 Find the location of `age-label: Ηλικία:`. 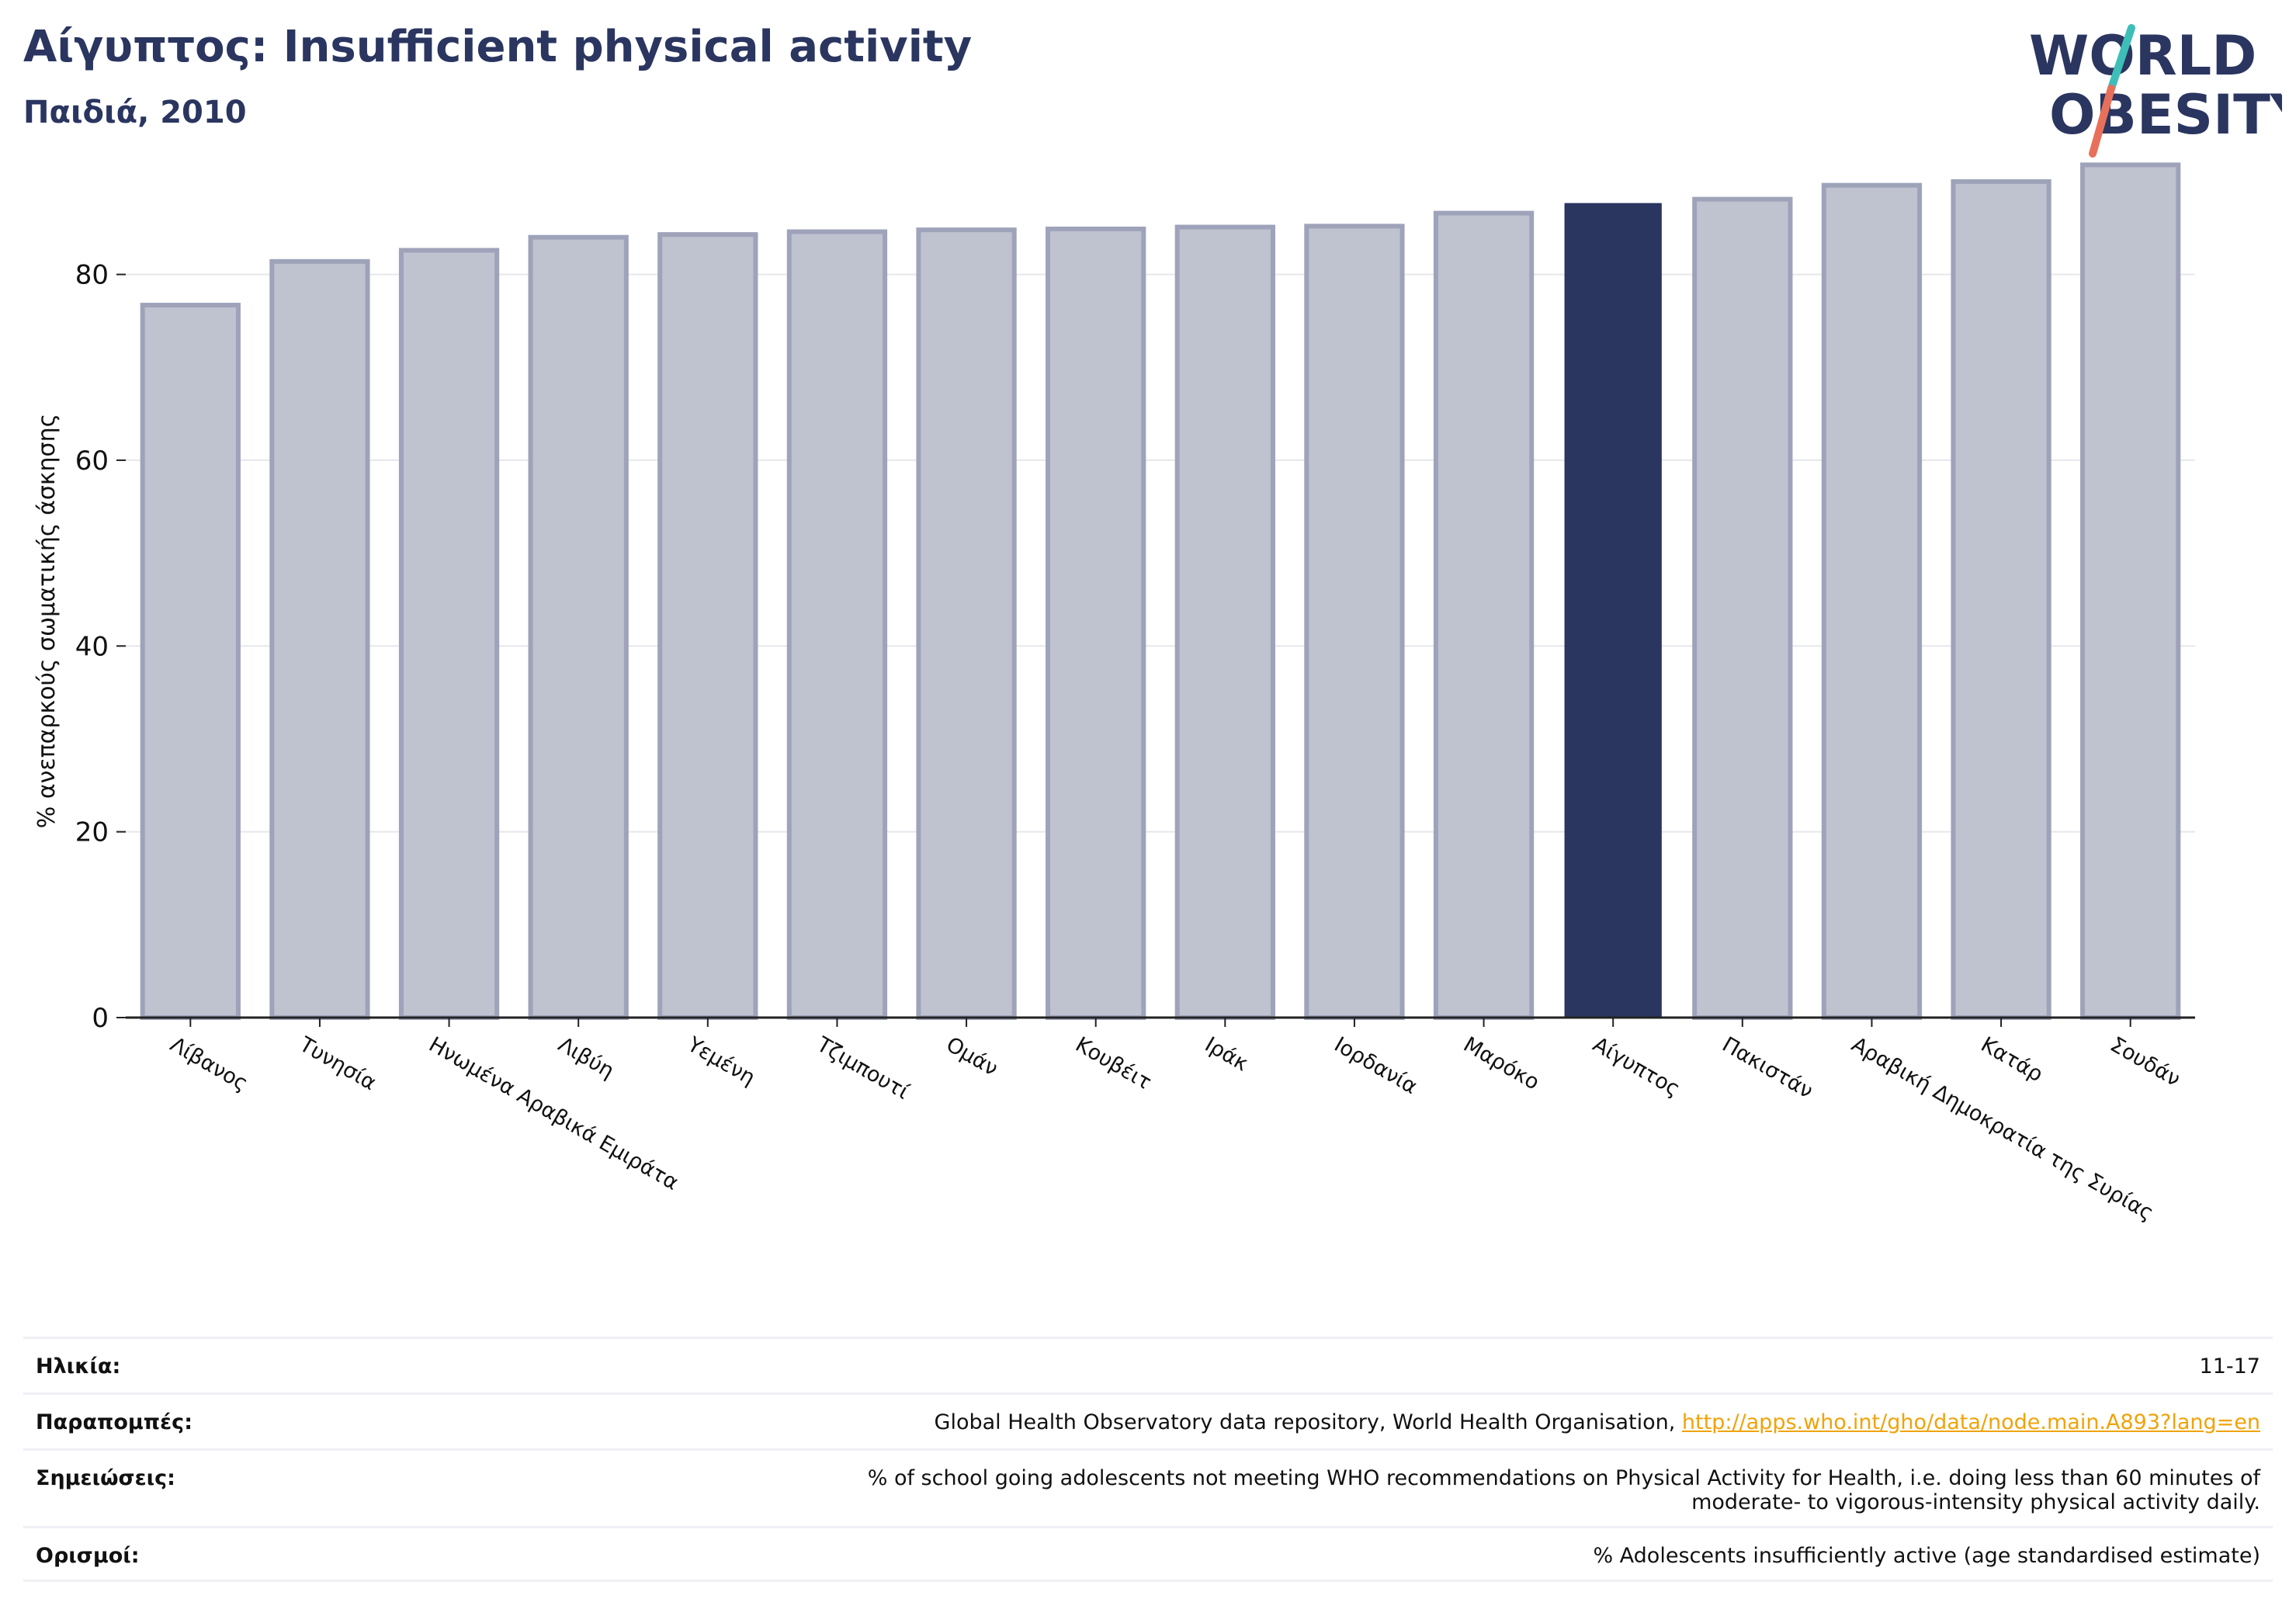

age-label: Ηλικία: is located at coordinates (78, 1366).